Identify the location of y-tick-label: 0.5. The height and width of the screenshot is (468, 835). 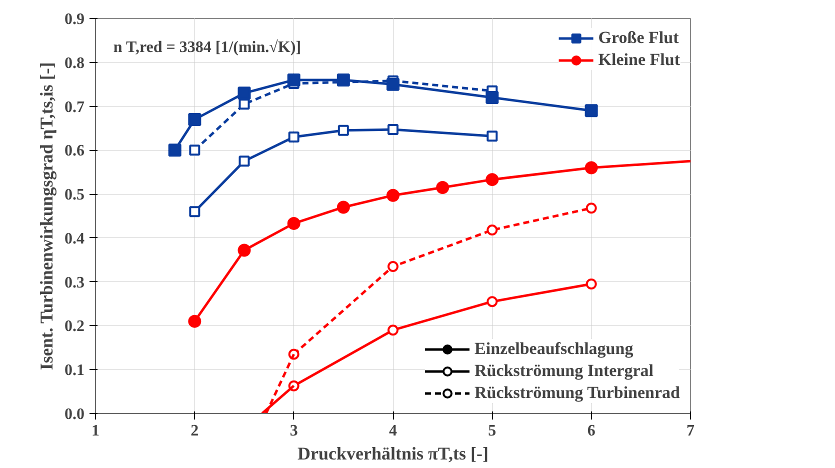
(74, 195).